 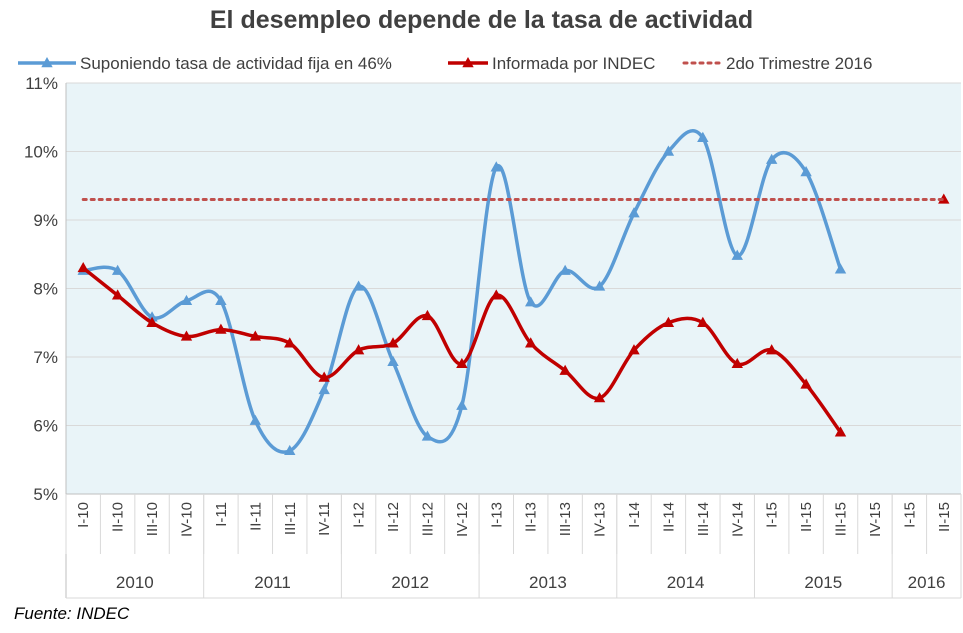 I want to click on x-tick-label: III-10, so click(x=152, y=519).